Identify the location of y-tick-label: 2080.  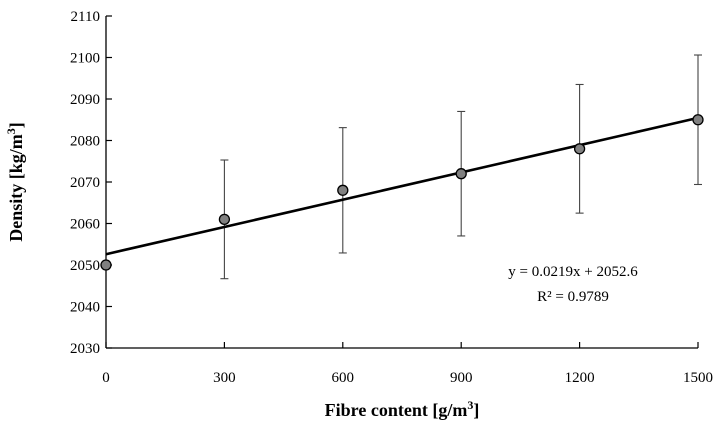
(85, 142).